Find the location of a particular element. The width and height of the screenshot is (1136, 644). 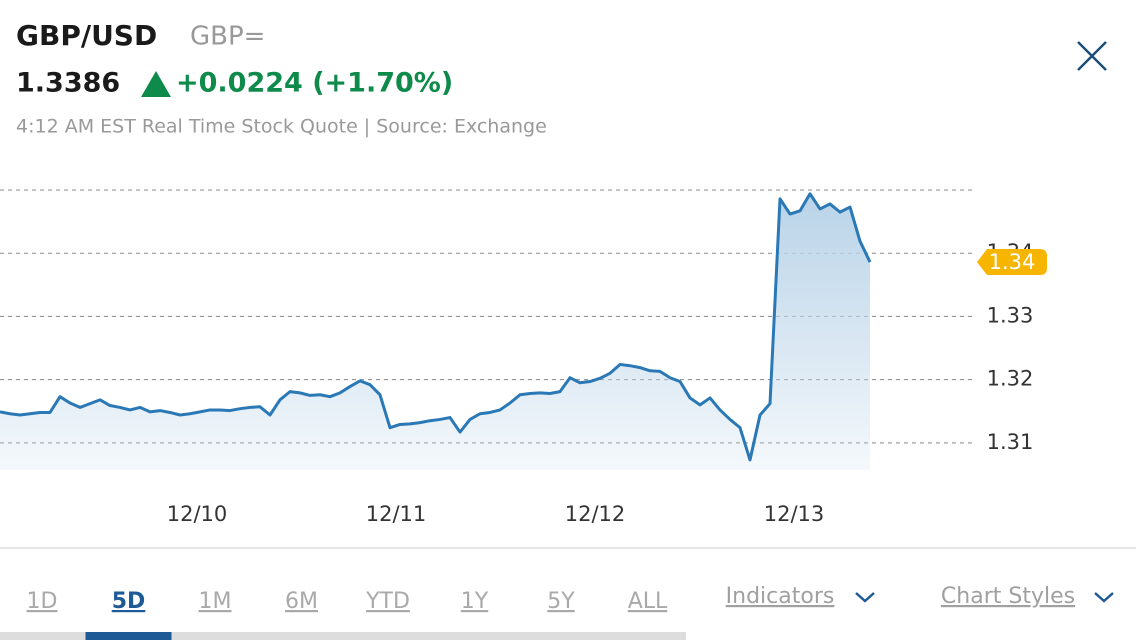

range-tab: 1M is located at coordinates (215, 601).